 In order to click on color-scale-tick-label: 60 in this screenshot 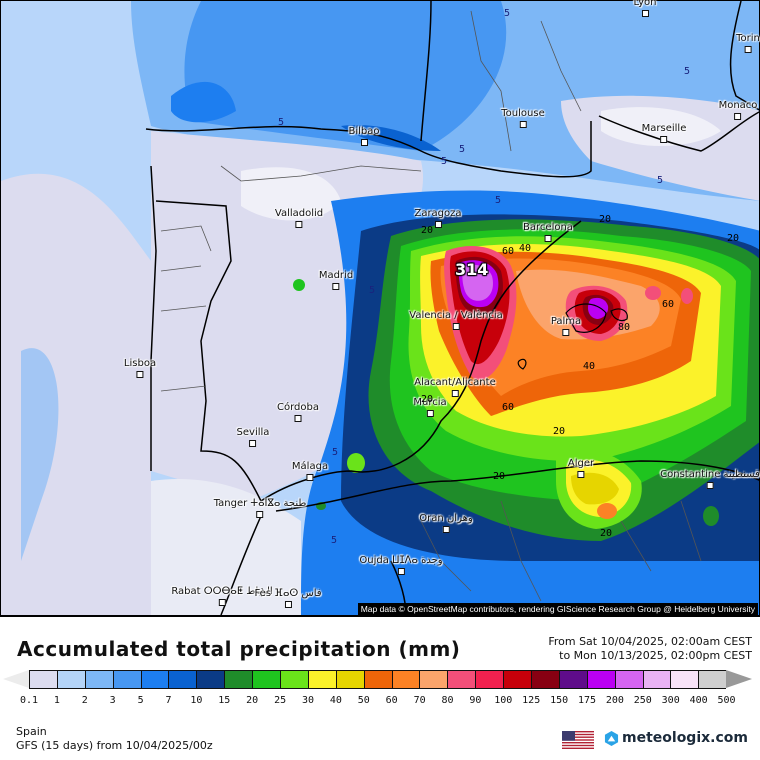, I will do `click(391, 700)`.